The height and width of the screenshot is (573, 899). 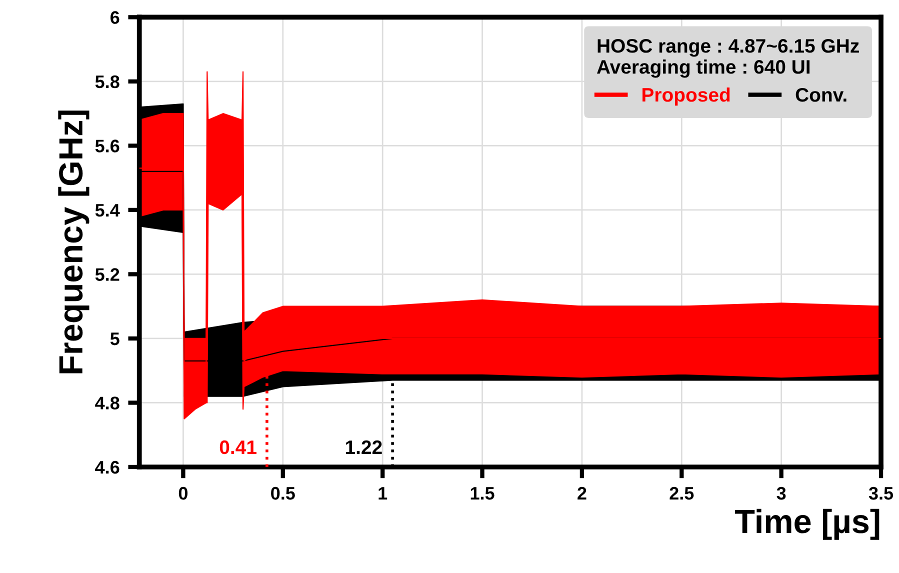 What do you see at coordinates (107, 467) in the screenshot?
I see `y-tick-label: 4.6` at bounding box center [107, 467].